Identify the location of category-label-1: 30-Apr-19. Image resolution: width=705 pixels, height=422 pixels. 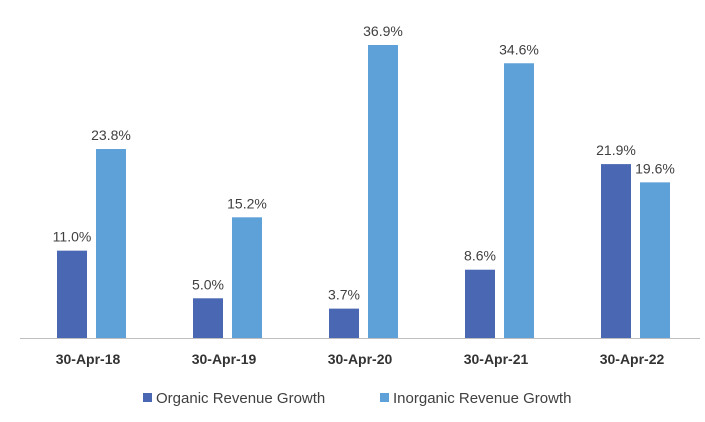
(224, 359).